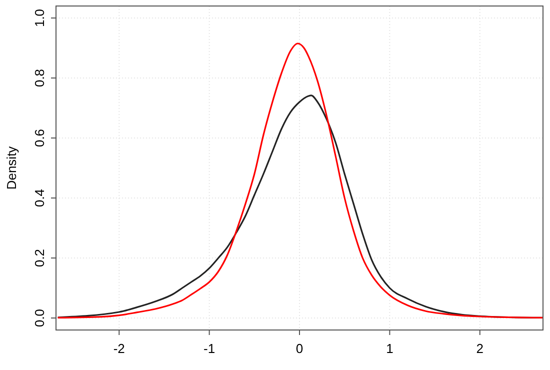 Image resolution: width=550 pixels, height=370 pixels. Describe the element at coordinates (39, 78) in the screenshot. I see `y-tick-label: 0.8` at that location.